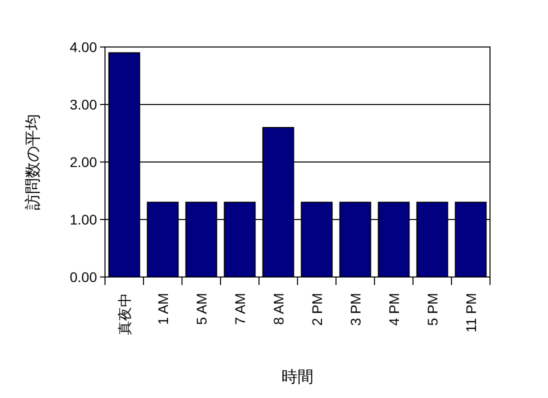 Image resolution: width=548 pixels, height=398 pixels. I want to click on x-axis-title: 時間, so click(298, 377).